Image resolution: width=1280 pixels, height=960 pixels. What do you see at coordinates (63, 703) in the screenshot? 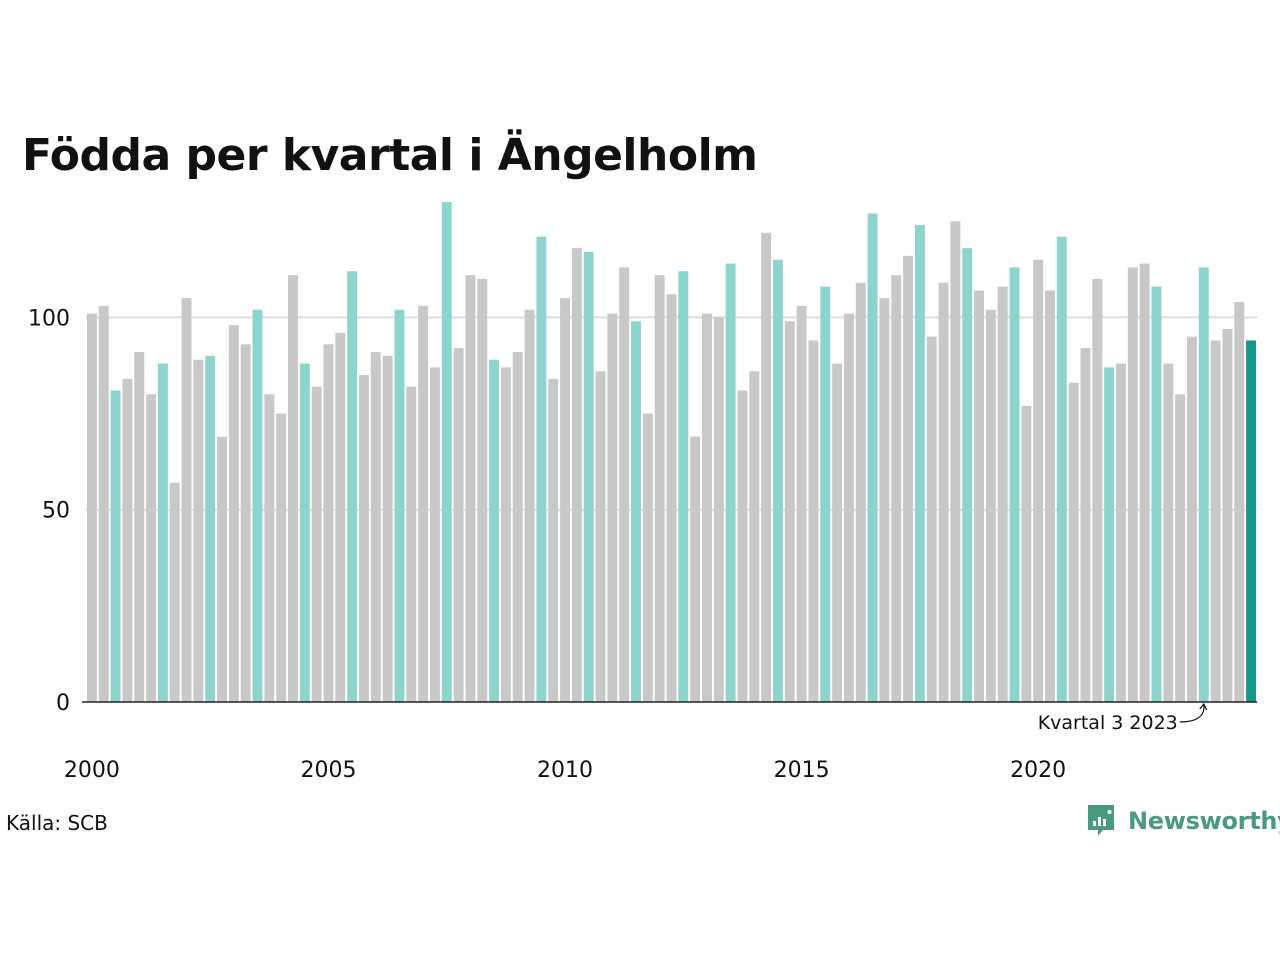
I see `y-tick-label: 0` at bounding box center [63, 703].